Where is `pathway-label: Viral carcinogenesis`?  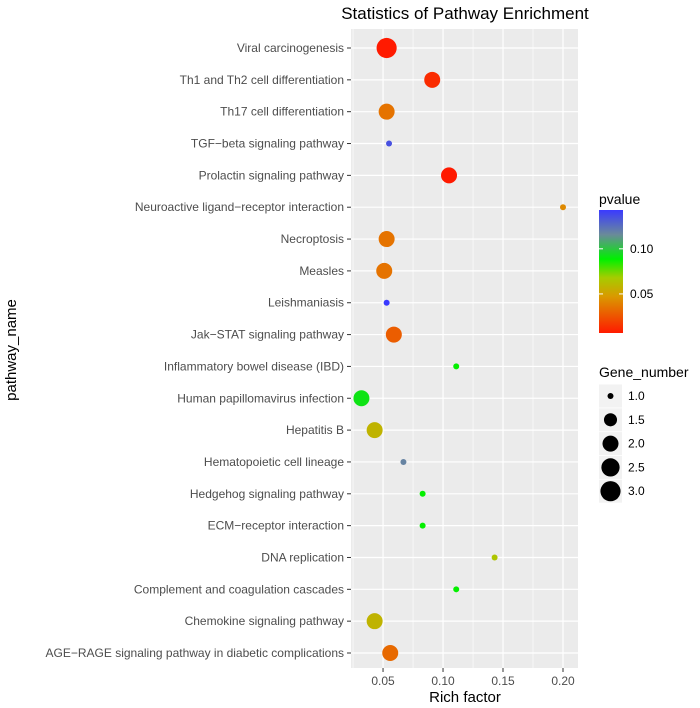 pathway-label: Viral carcinogenesis is located at coordinates (290, 48).